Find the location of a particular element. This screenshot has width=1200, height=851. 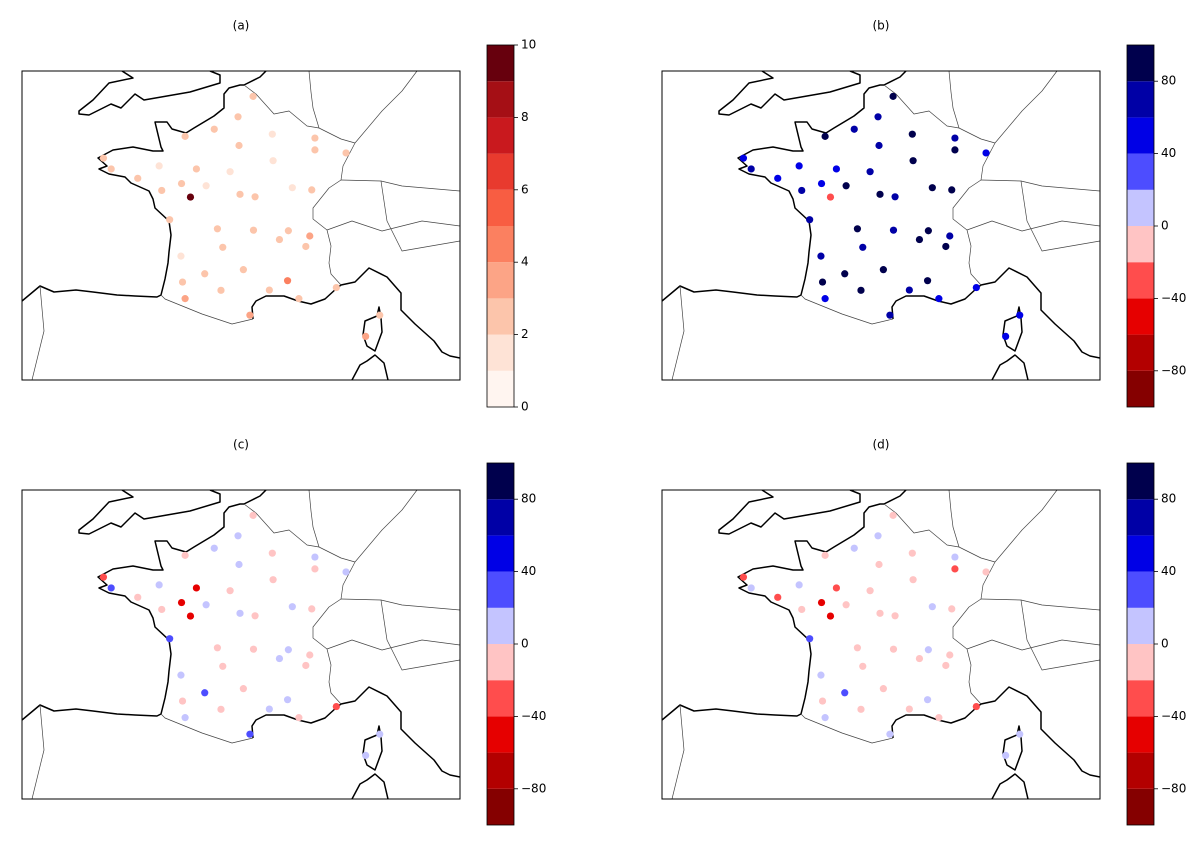

colorbar-tick-label: −80 is located at coordinates (533, 788).